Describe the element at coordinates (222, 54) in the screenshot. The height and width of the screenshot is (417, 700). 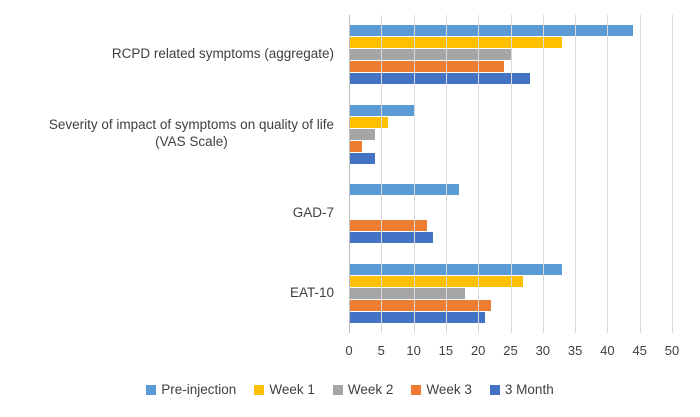
I see `category-label-text: RCPD related symptoms (aggregate)` at that location.